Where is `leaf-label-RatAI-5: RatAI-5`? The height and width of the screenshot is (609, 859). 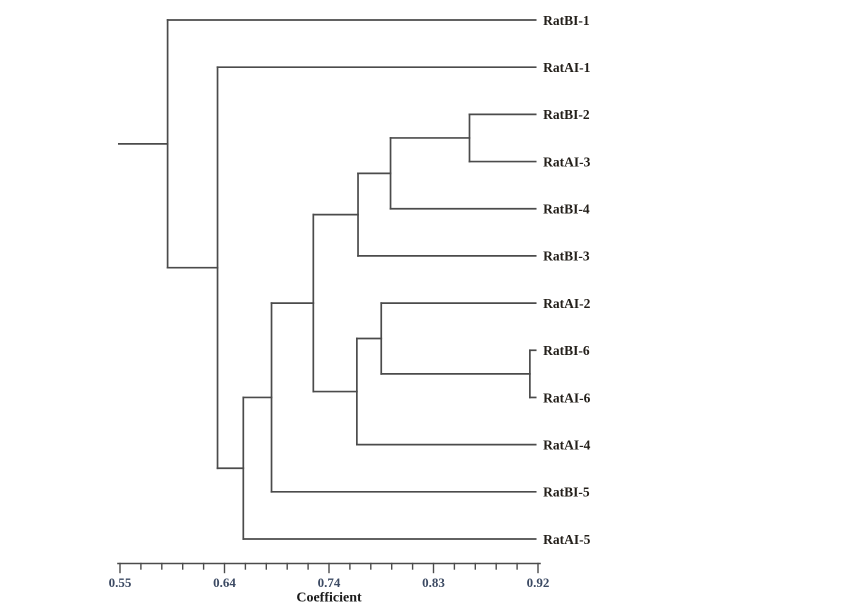 leaf-label-RatAI-5: RatAI-5 is located at coordinates (566, 539).